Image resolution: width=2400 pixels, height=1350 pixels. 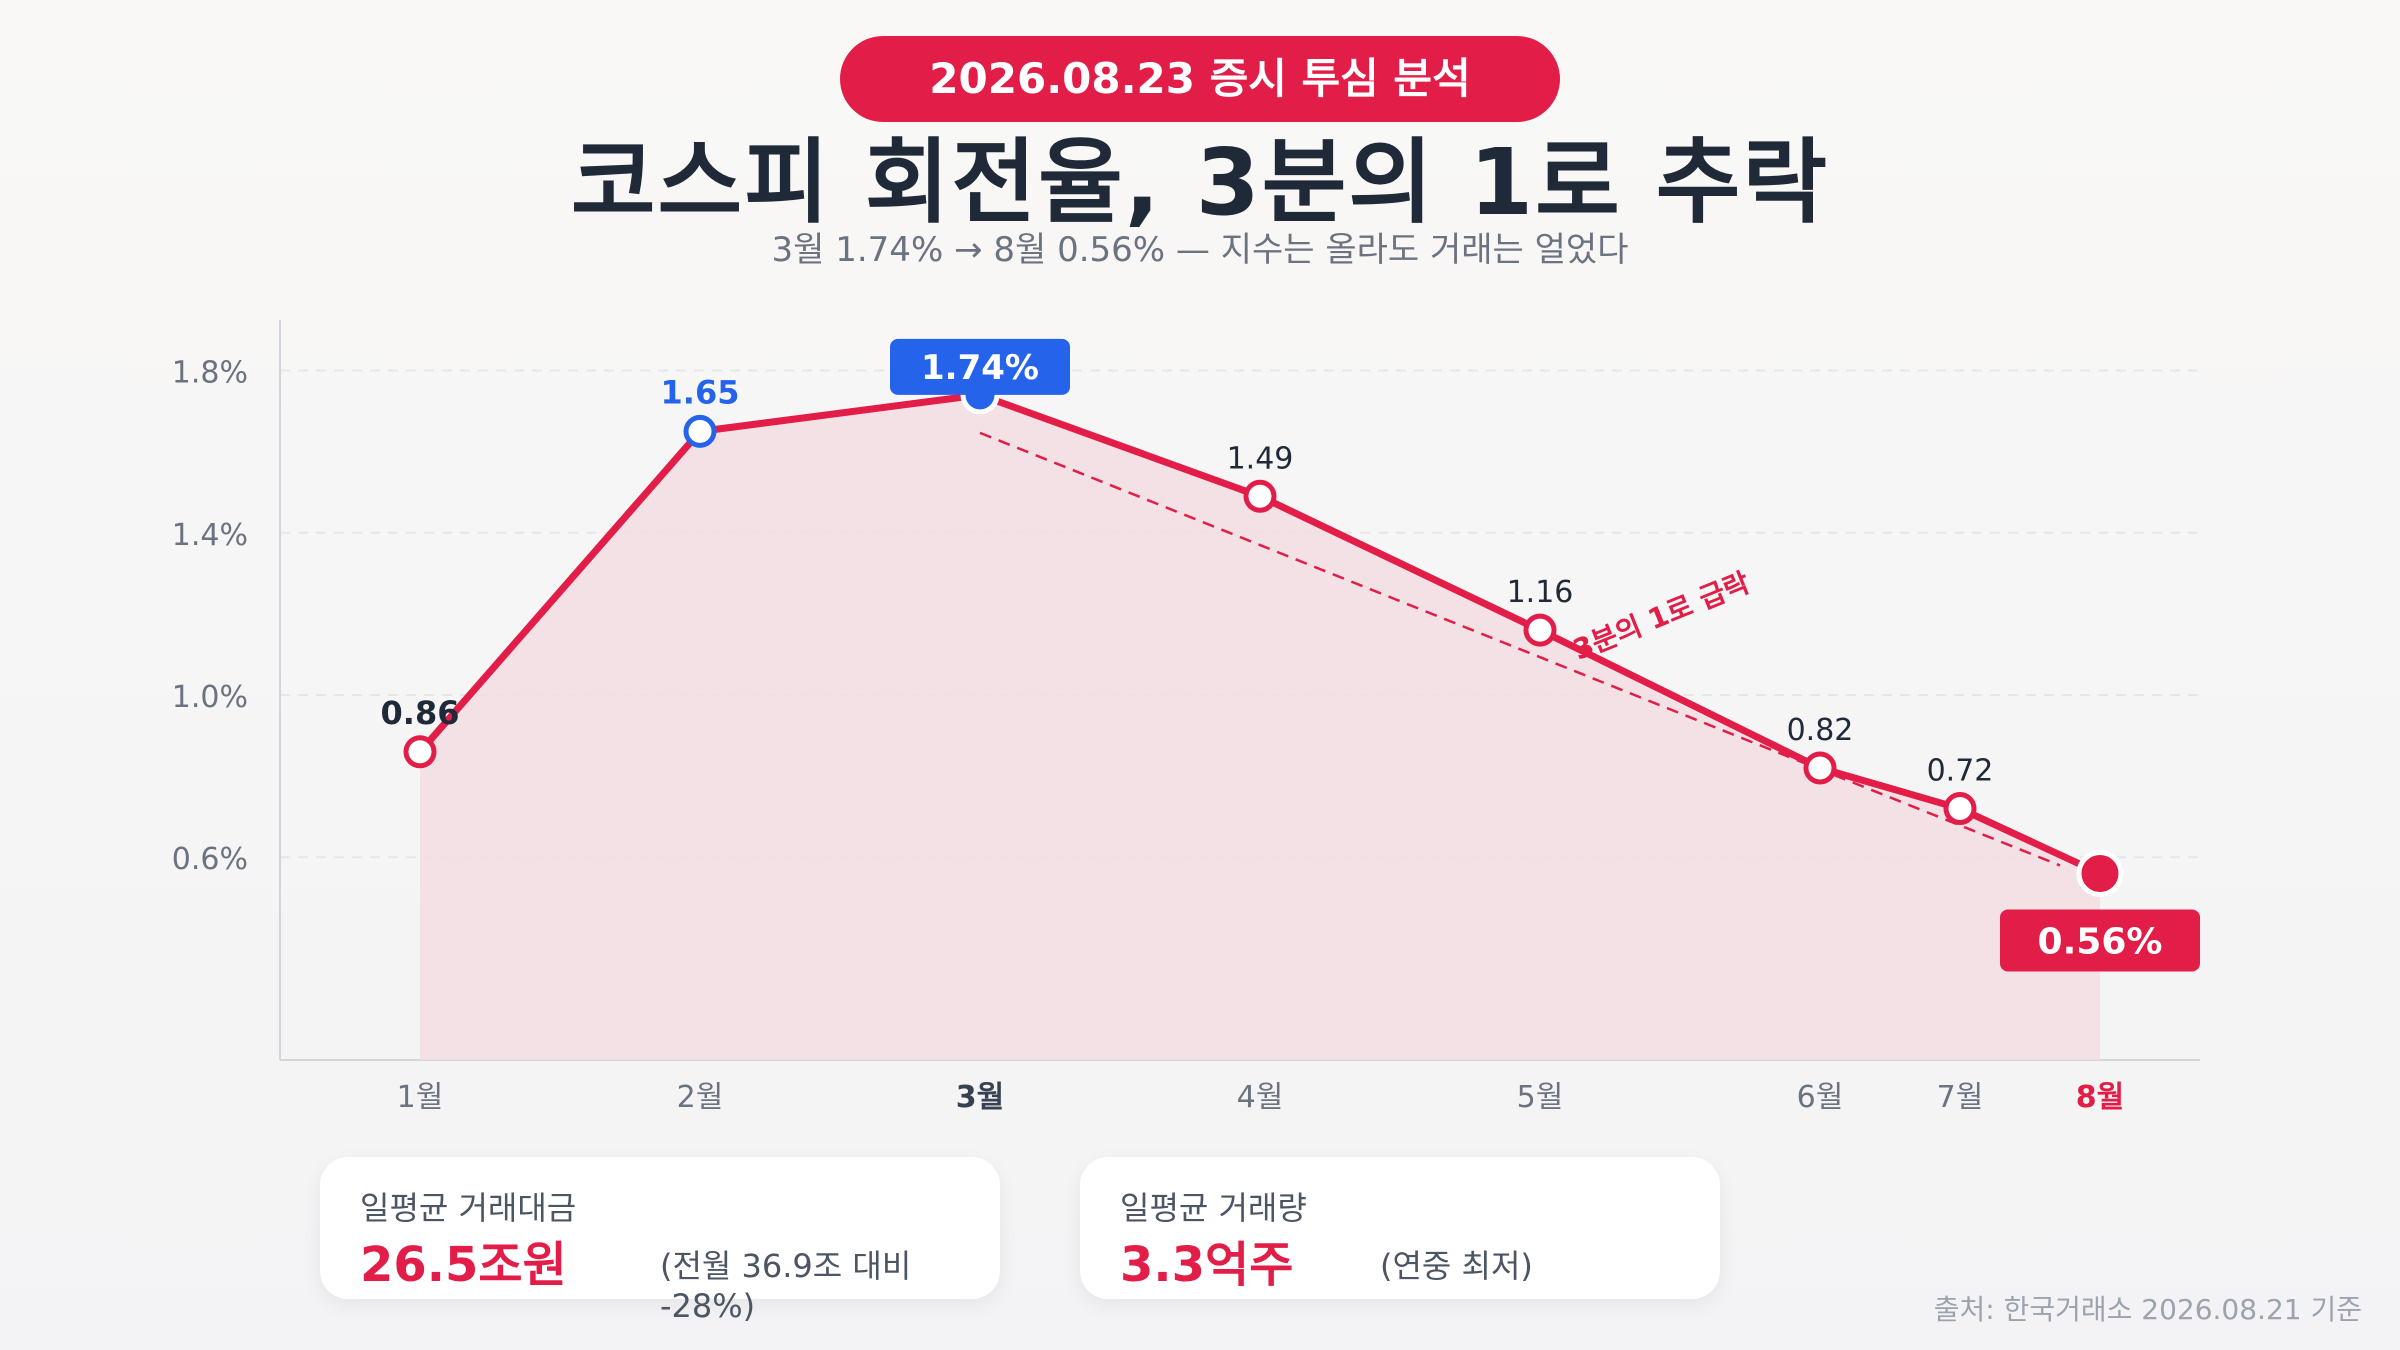 What do you see at coordinates (1540, 1097) in the screenshot?
I see `x-tick-label: 5월` at bounding box center [1540, 1097].